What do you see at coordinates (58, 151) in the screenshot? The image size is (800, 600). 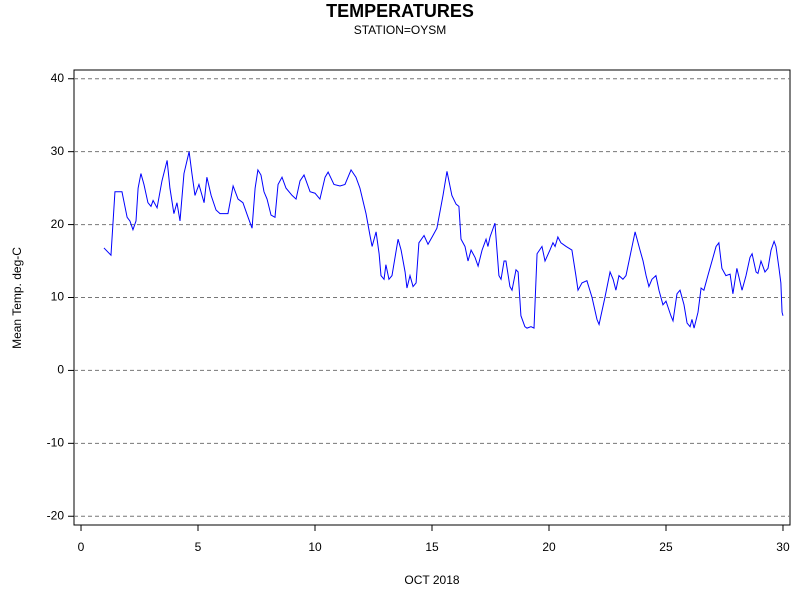 I see `y-tick-label: 30` at bounding box center [58, 151].